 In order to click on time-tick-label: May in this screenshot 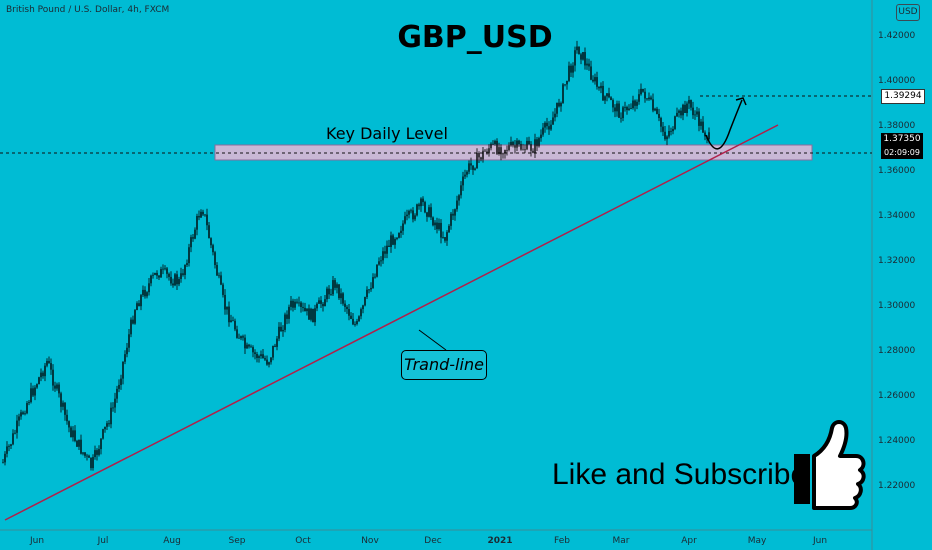, I will do `click(757, 541)`.